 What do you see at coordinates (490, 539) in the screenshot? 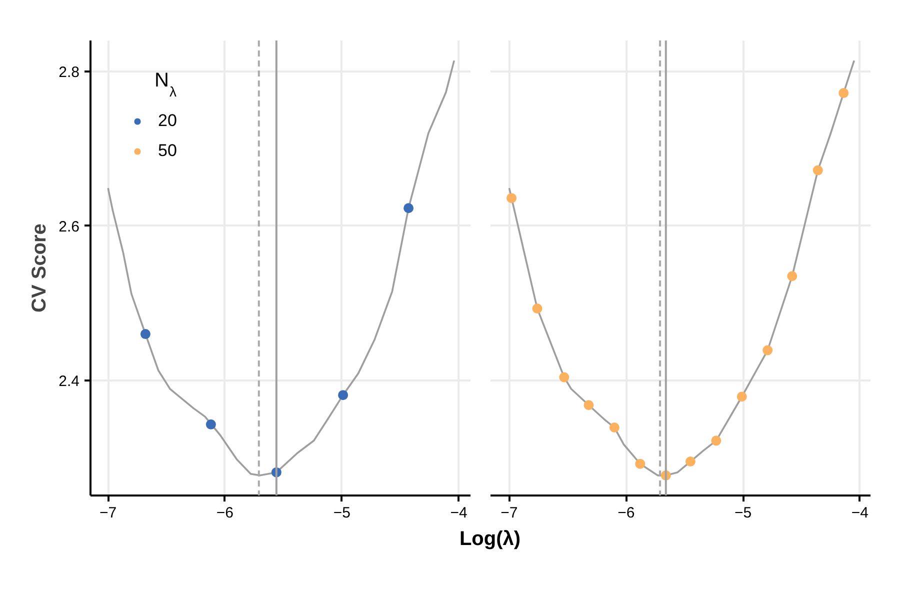
I see `x-axis-title: Log(λ)` at bounding box center [490, 539].